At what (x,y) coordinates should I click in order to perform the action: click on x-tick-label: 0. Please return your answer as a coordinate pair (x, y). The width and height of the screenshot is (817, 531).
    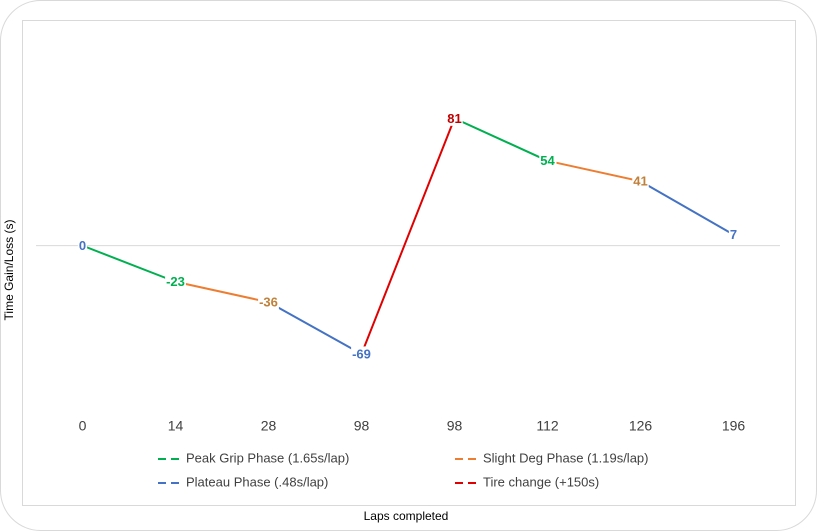
    Looking at the image, I should click on (83, 426).